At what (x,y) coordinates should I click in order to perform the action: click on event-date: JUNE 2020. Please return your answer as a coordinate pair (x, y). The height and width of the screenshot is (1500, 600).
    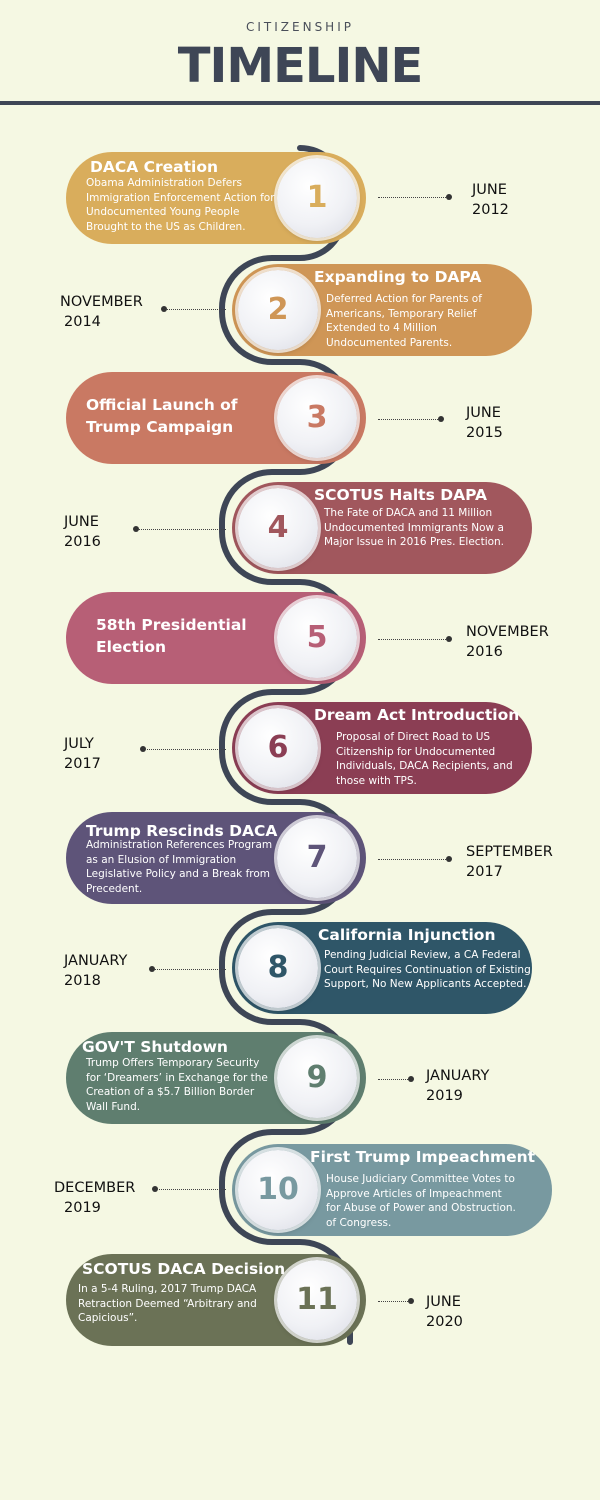
    Looking at the image, I should click on (444, 1312).